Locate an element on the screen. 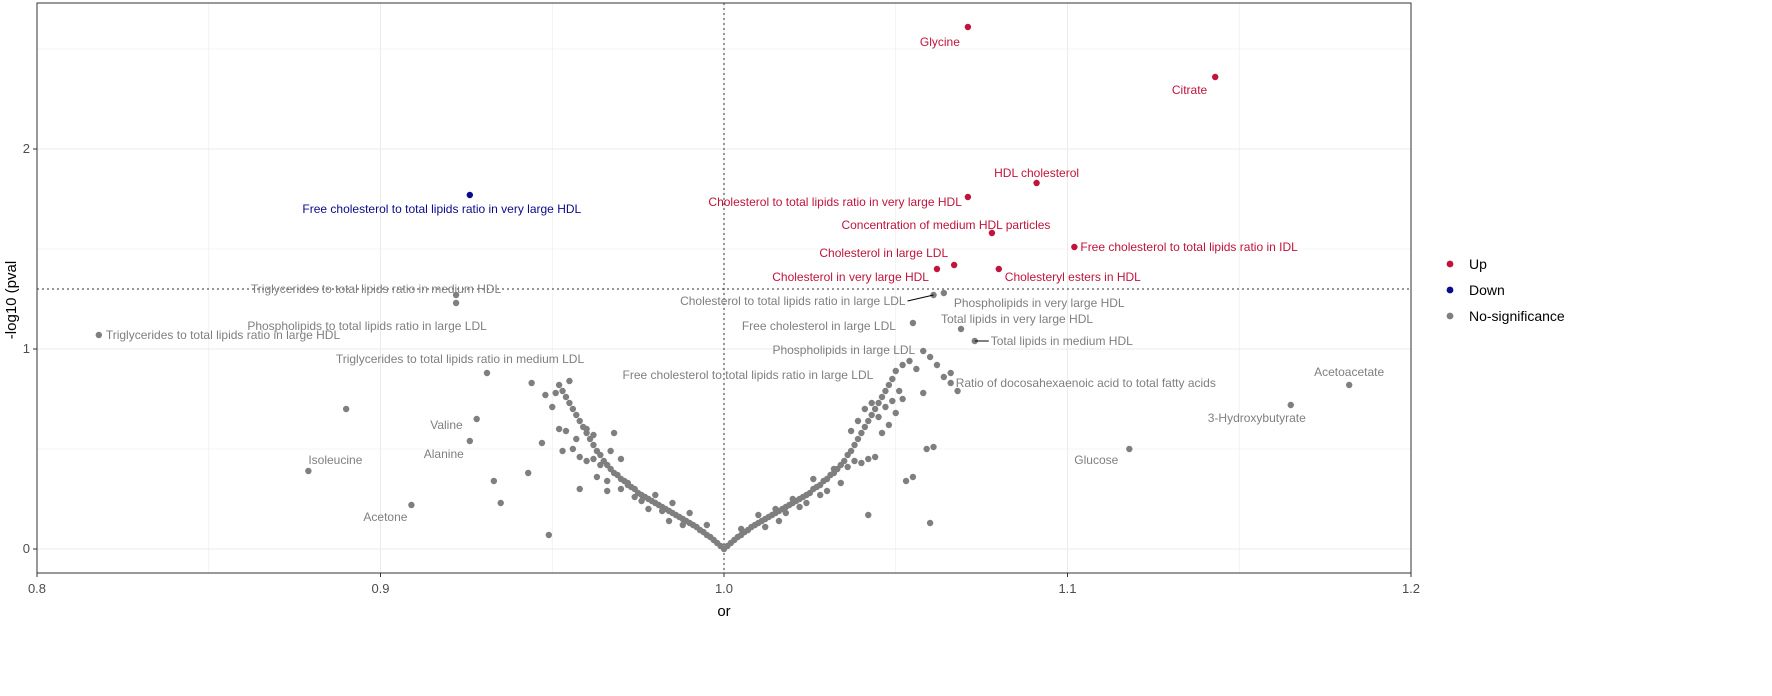 The width and height of the screenshot is (1772, 696). legend: Up Down No-significance is located at coordinates (1505, 290).